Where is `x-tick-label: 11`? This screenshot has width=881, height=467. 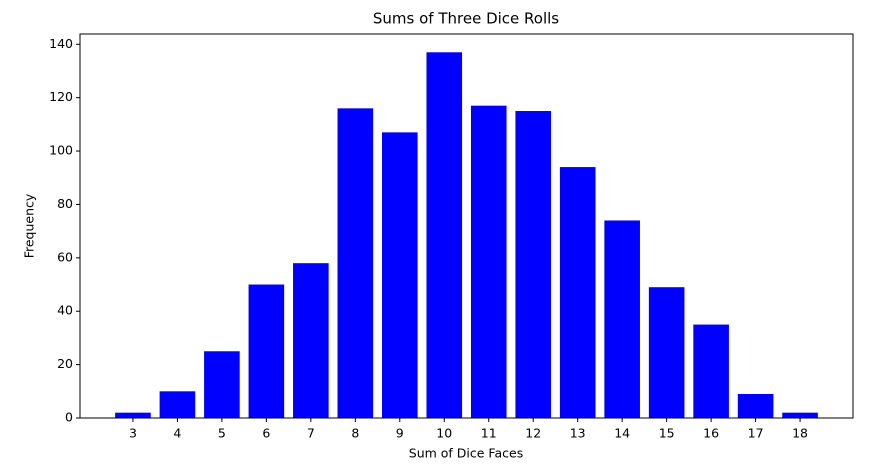 x-tick-label: 11 is located at coordinates (489, 433).